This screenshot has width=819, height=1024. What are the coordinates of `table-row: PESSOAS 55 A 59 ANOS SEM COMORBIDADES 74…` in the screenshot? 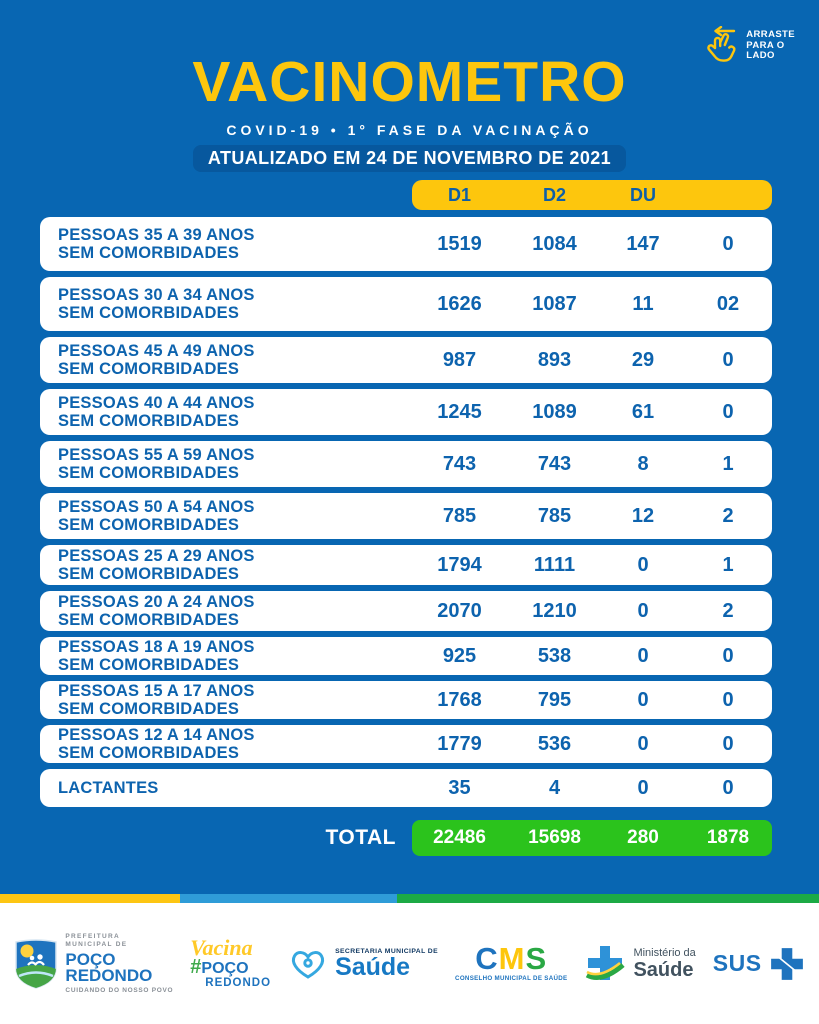 It's located at (406, 464).